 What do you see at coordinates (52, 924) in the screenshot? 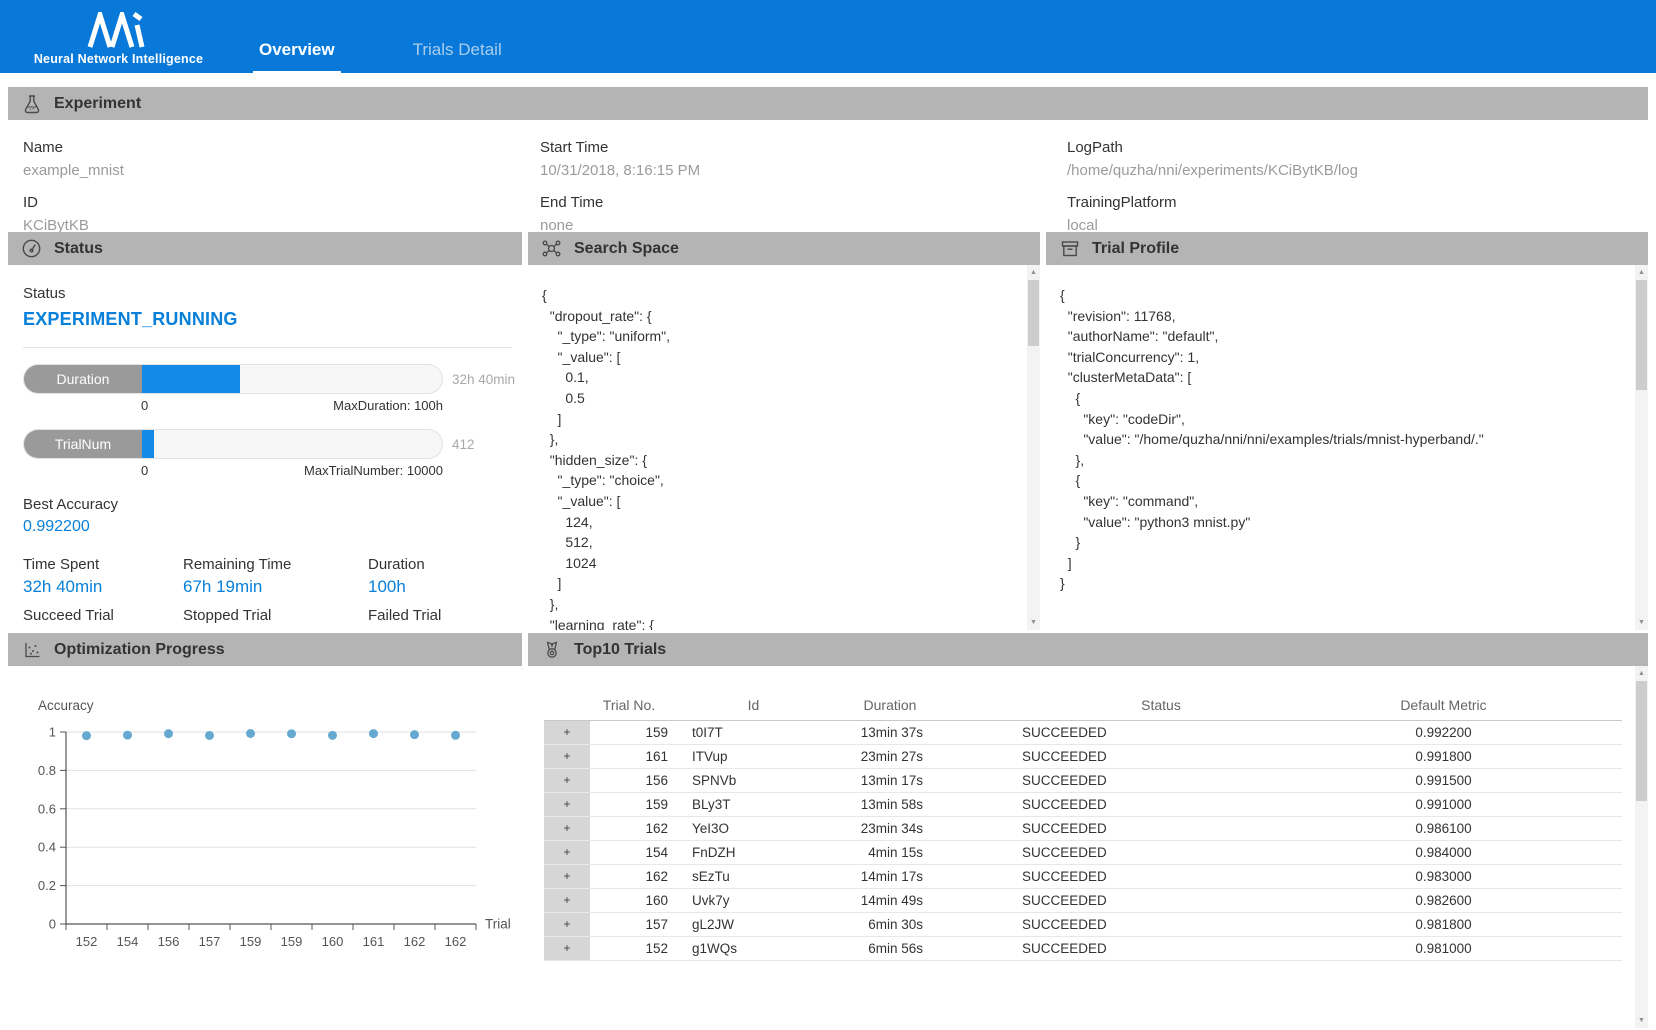
I see `y-tick-label: 0` at bounding box center [52, 924].